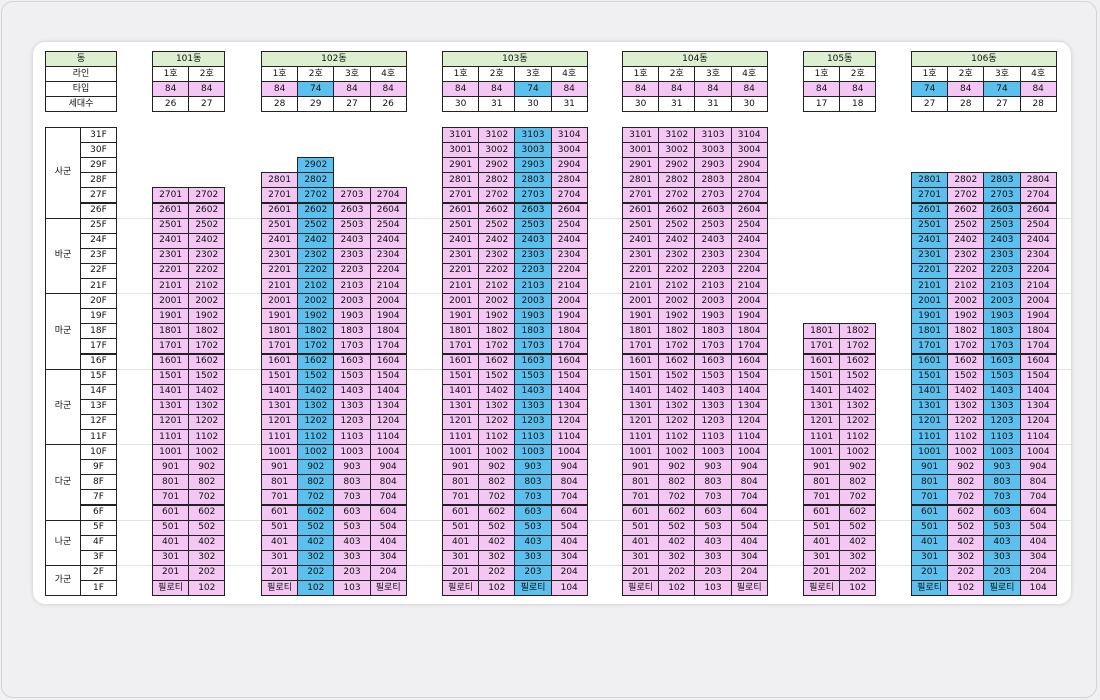 The width and height of the screenshot is (1100, 700). I want to click on unit-cell: 2603, so click(533, 210).